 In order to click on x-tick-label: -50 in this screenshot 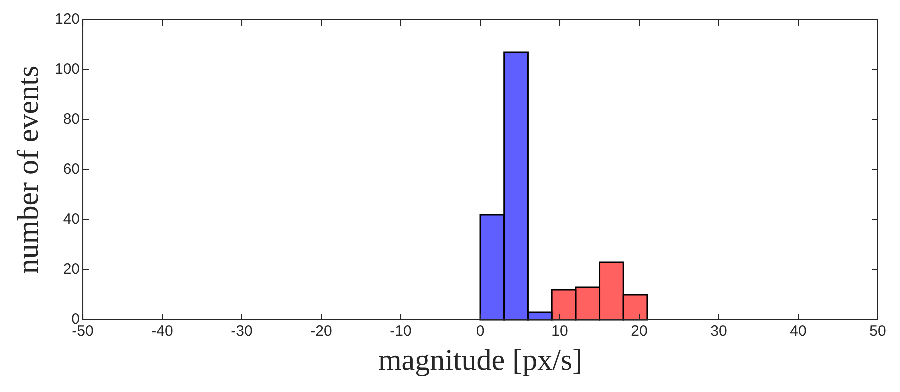, I will do `click(83, 331)`.